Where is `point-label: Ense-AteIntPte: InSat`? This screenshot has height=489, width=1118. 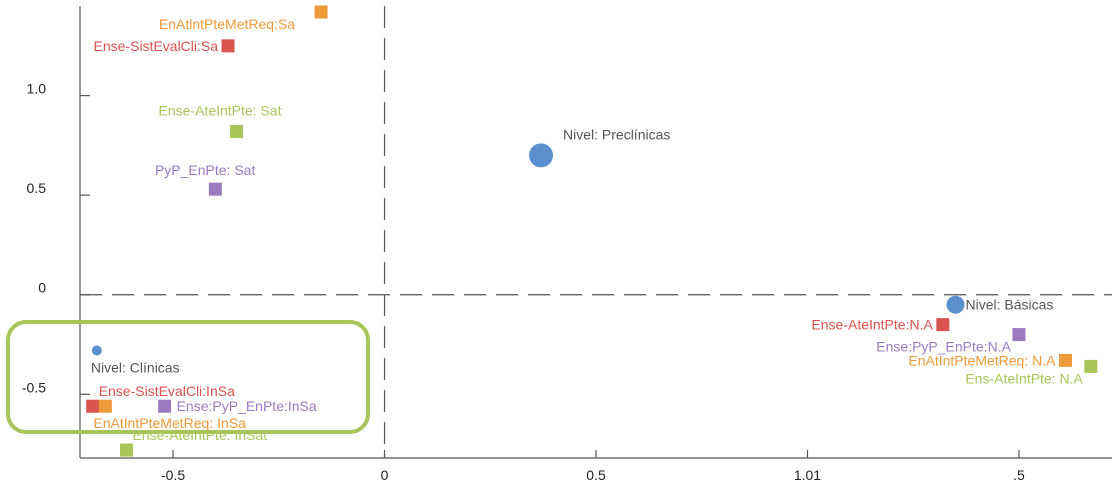 point-label: Ense-AteIntPte: InSat is located at coordinates (200, 435).